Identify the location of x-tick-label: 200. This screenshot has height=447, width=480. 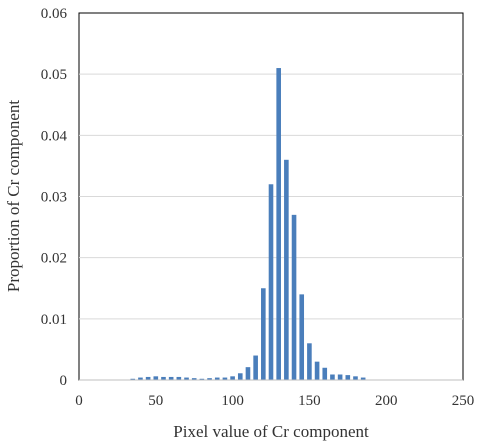
(386, 401).